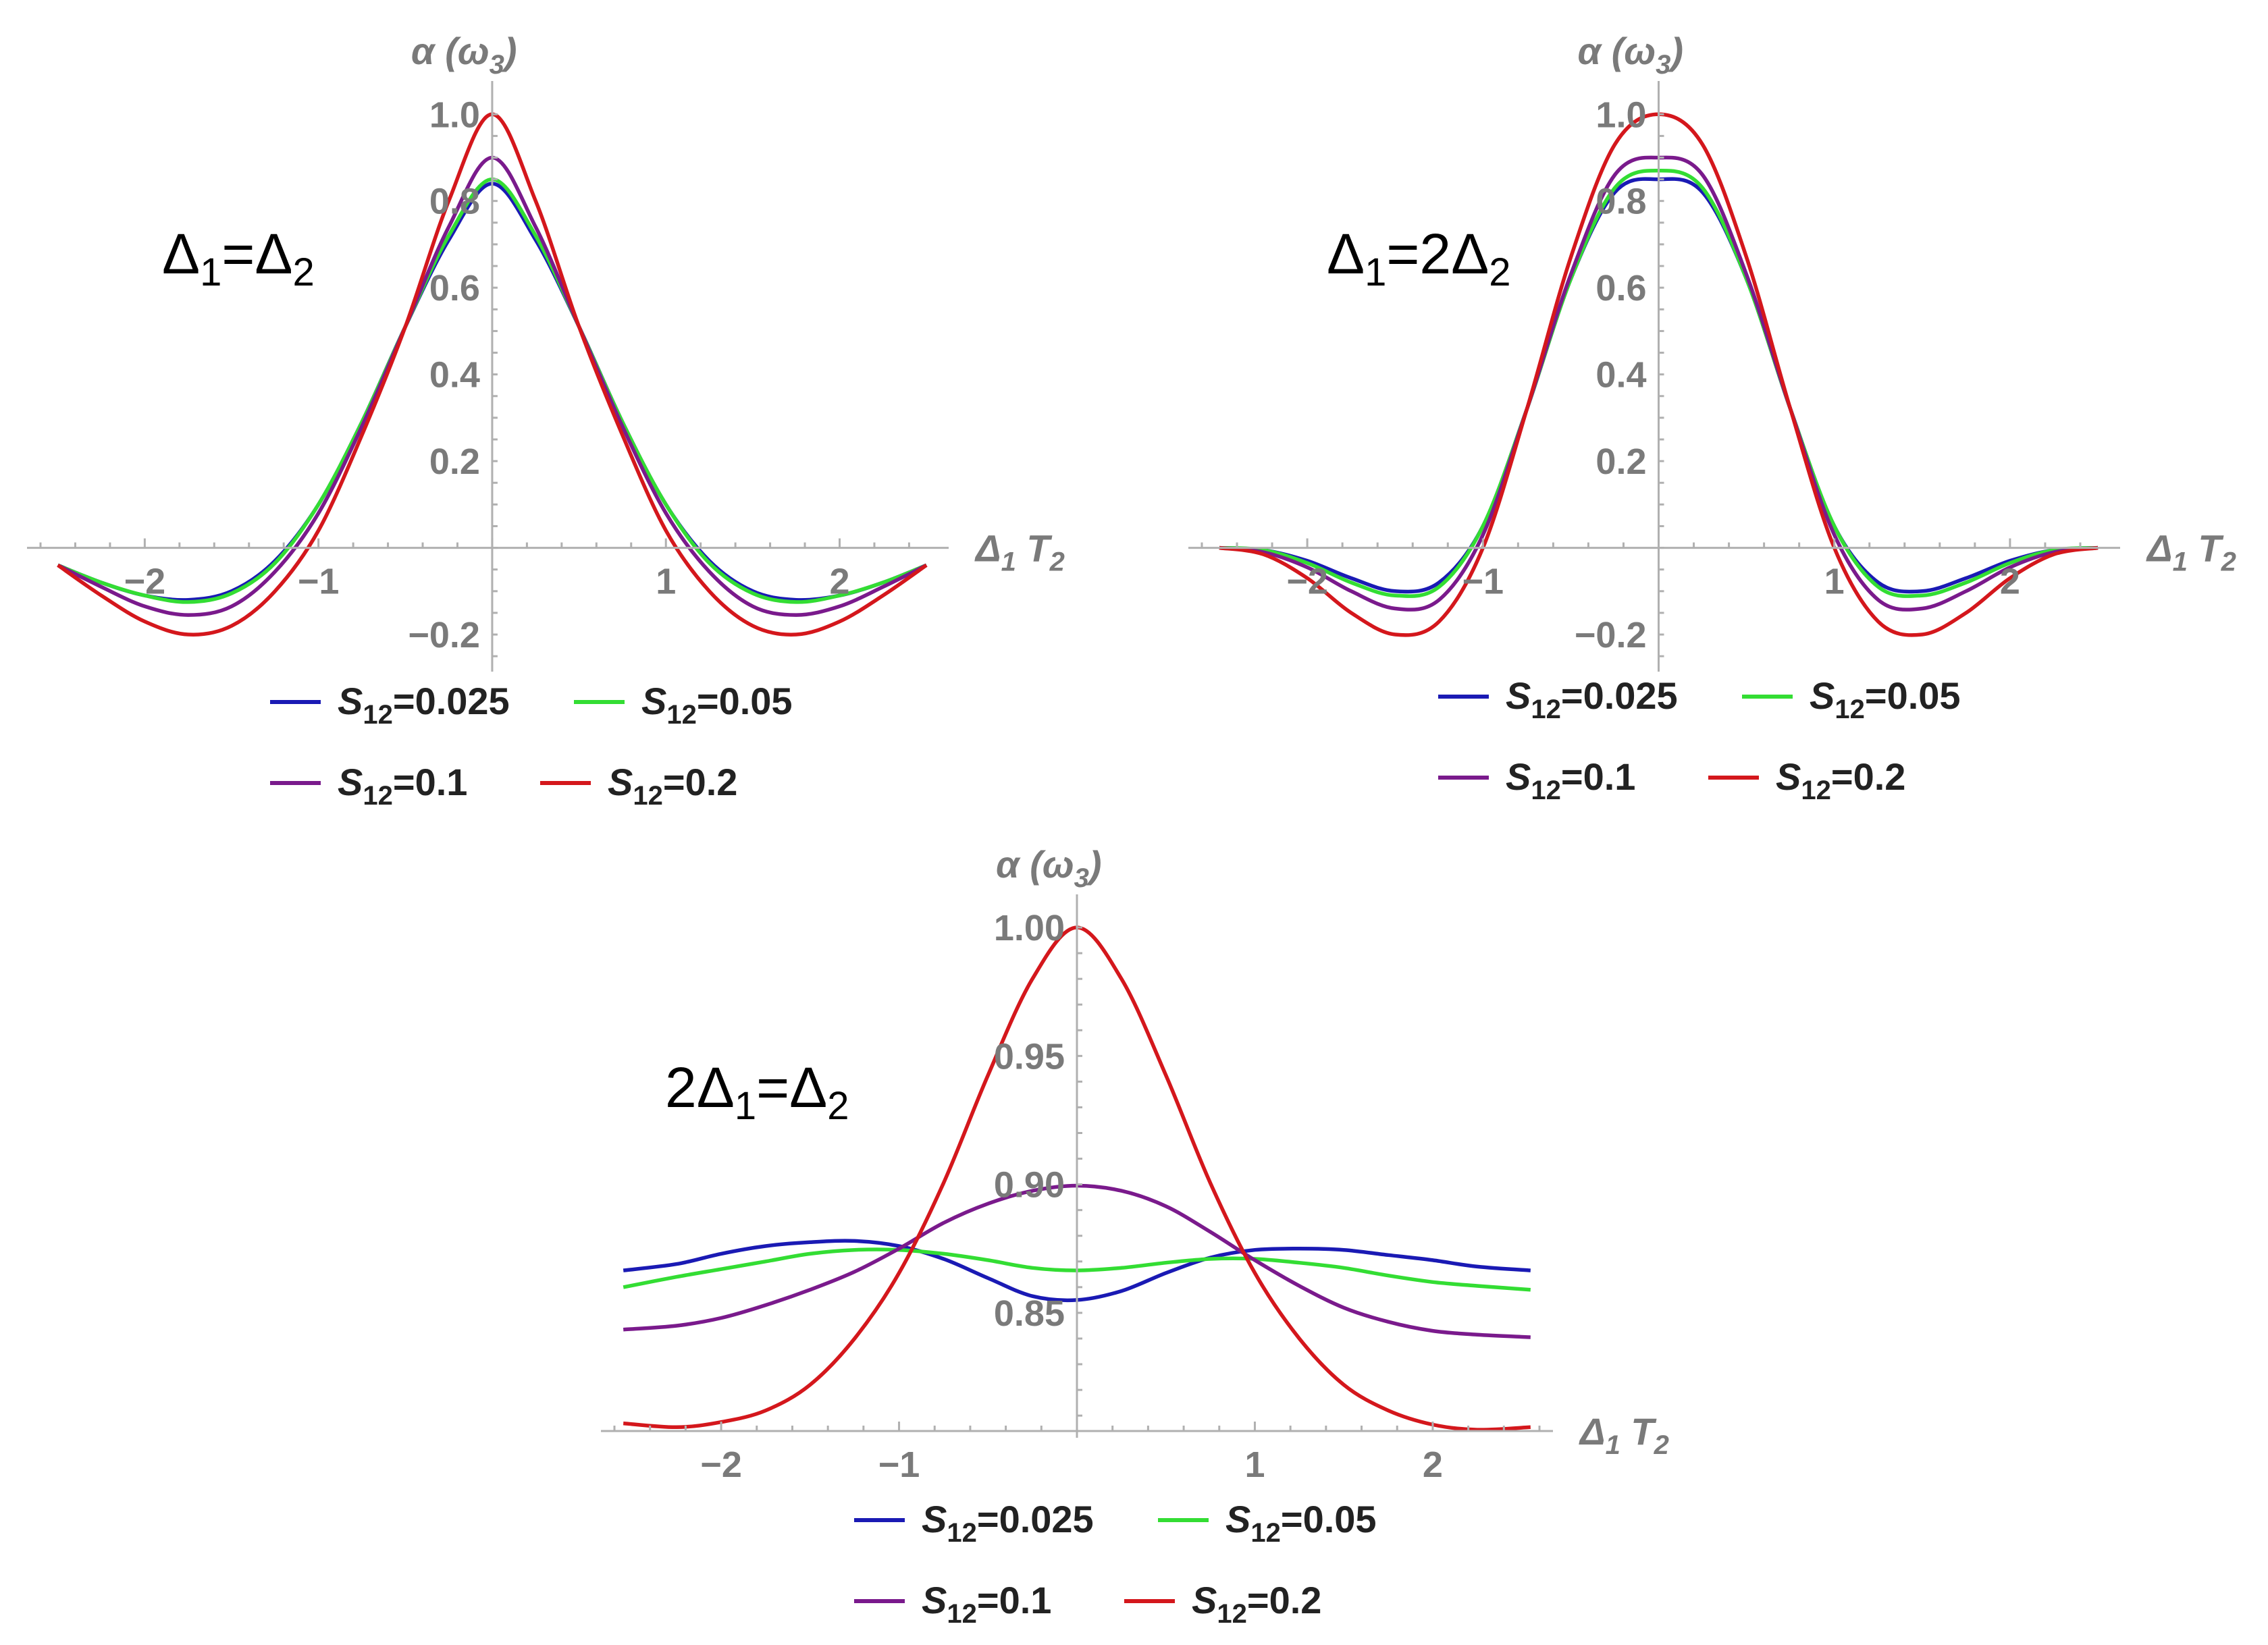 The height and width of the screenshot is (1645, 2268). Describe the element at coordinates (757, 1092) in the screenshot. I see `case-label-3: 2Δ1=Δ2` at that location.